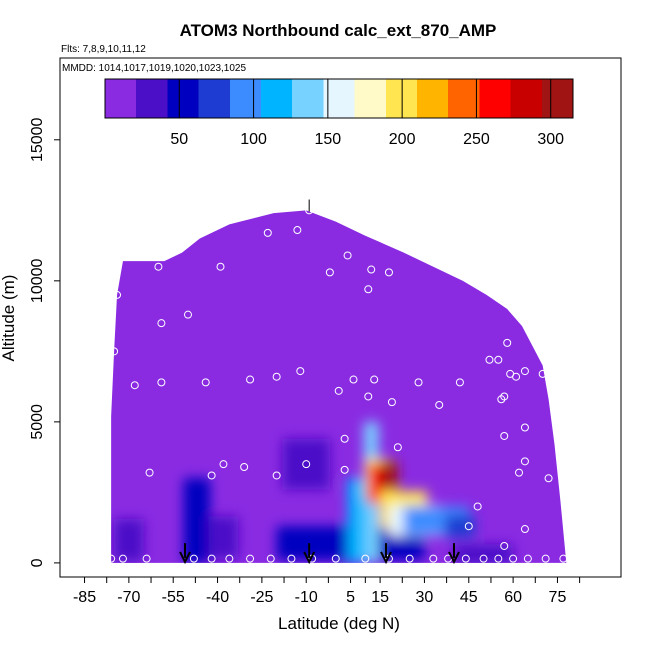  What do you see at coordinates (9, 318) in the screenshot?
I see `y-axis-label: Altitude (m)` at bounding box center [9, 318].